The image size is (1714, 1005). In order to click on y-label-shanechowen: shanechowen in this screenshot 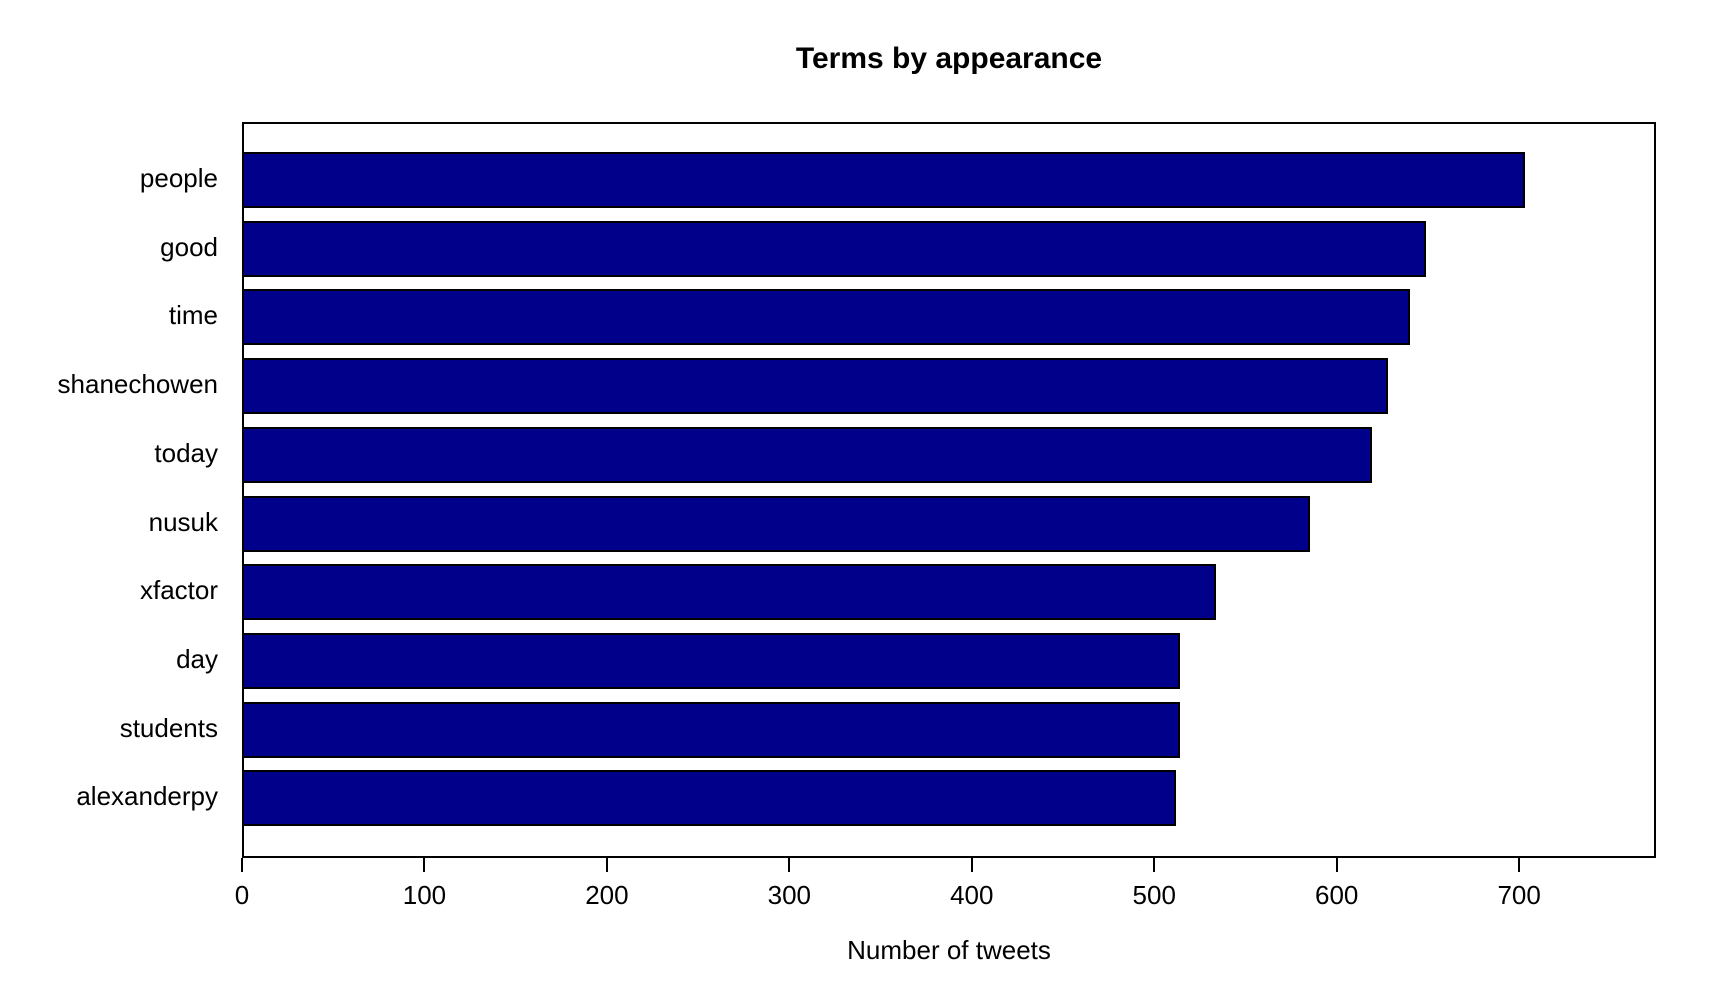, I will do `click(137, 384)`.